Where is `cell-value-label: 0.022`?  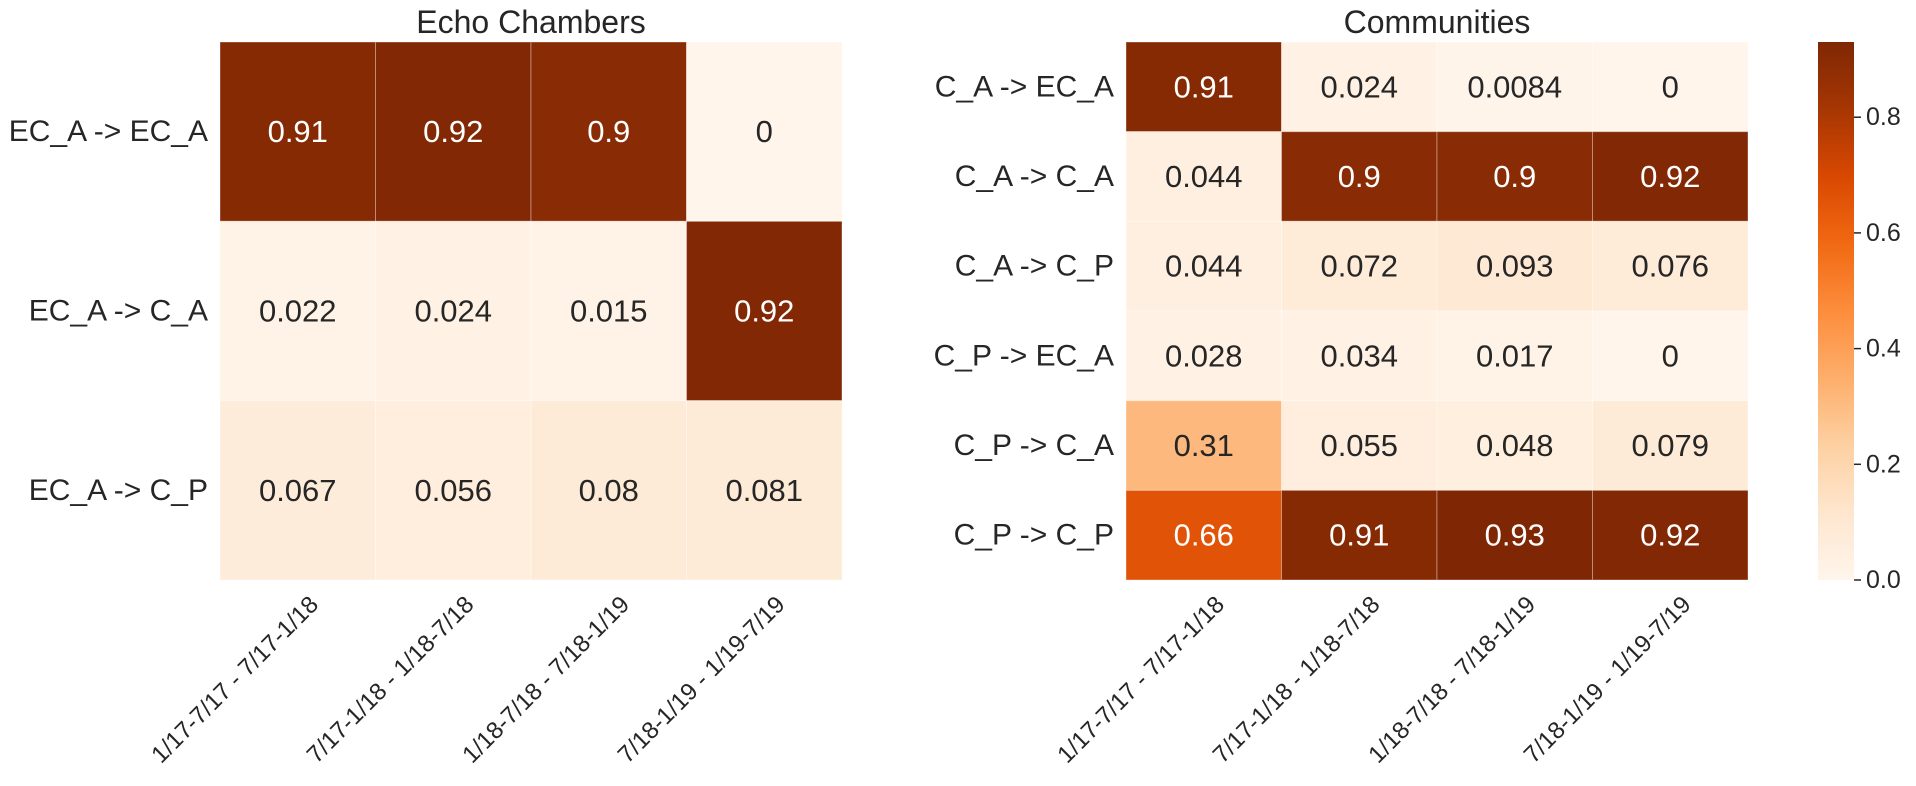 cell-value-label: 0.022 is located at coordinates (298, 311).